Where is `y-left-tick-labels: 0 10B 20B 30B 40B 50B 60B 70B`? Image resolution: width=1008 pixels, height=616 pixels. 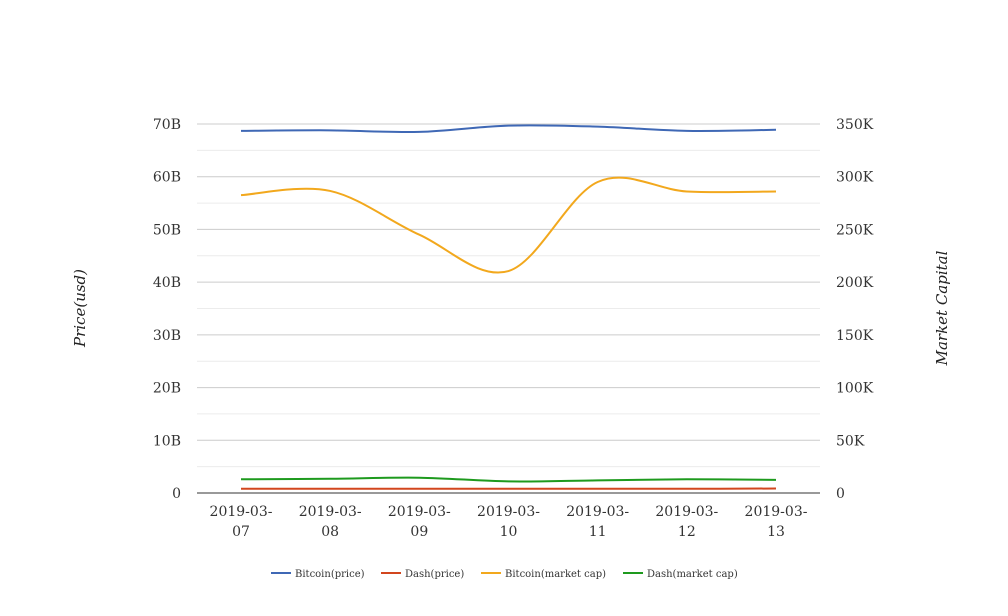
y-left-tick-labels: 0 10B 20B 30B 40B 50B 60B 70B is located at coordinates (167, 309).